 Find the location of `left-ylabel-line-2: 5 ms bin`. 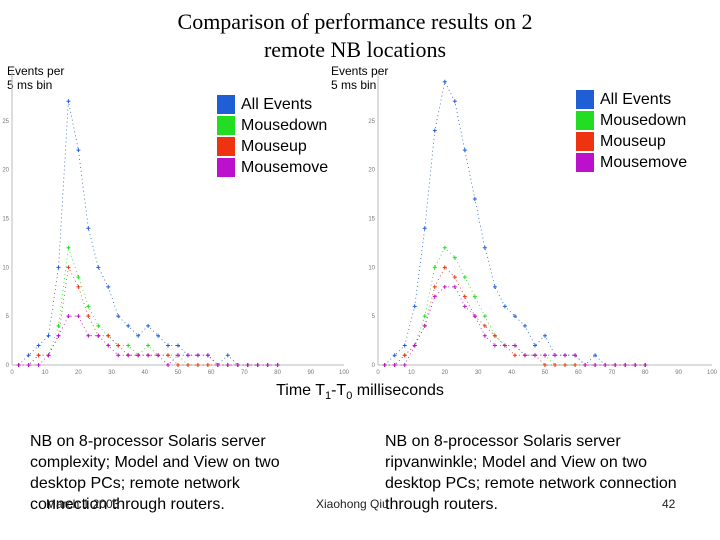

left-ylabel-line-2: 5 ms bin is located at coordinates (30, 85).